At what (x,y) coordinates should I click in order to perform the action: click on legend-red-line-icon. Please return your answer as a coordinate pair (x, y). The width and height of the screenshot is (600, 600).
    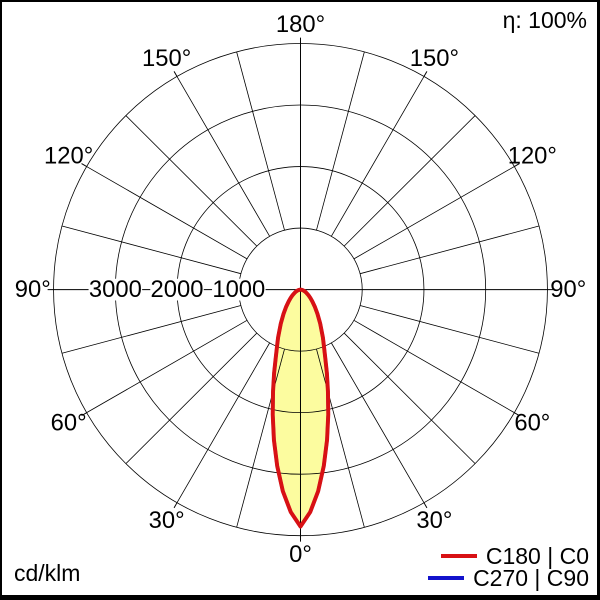
    Looking at the image, I should click on (458, 556).